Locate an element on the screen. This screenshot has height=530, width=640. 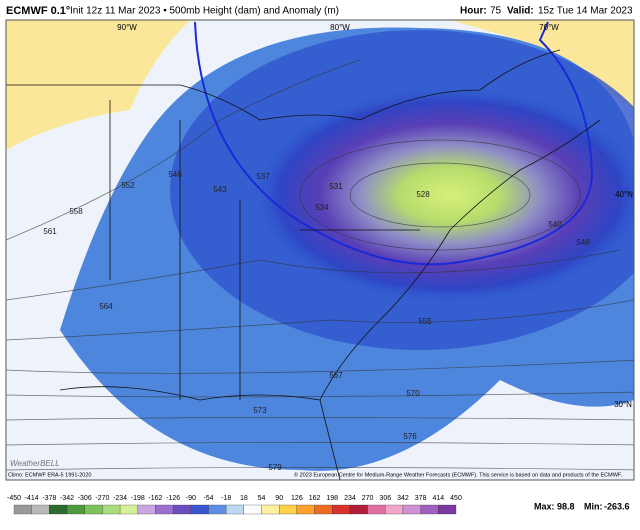
logo: WeatherBELL is located at coordinates (35, 463).